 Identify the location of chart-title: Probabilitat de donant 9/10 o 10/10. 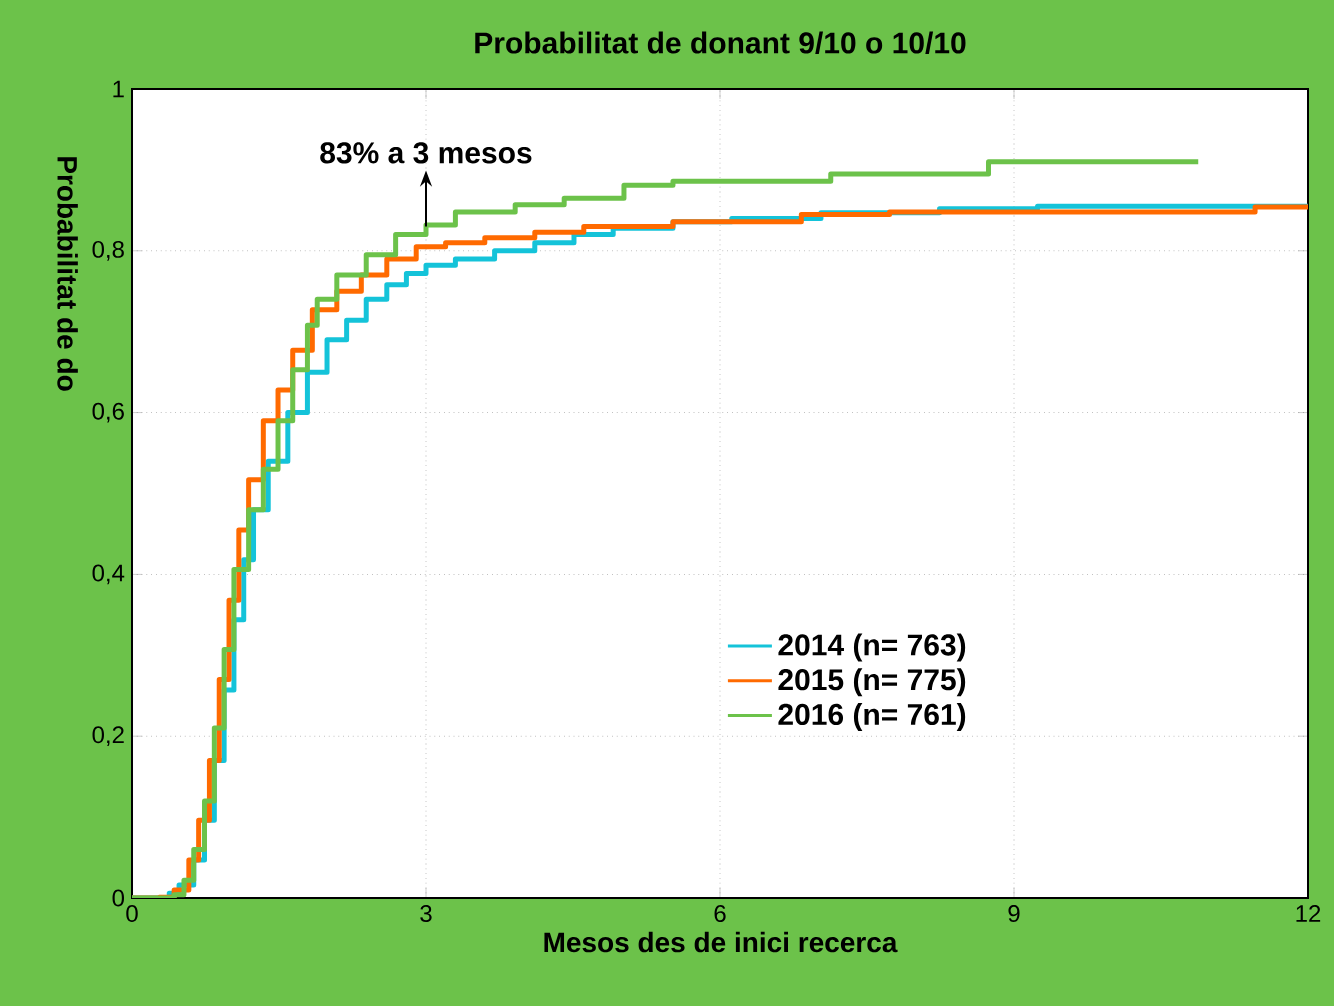
(720, 42).